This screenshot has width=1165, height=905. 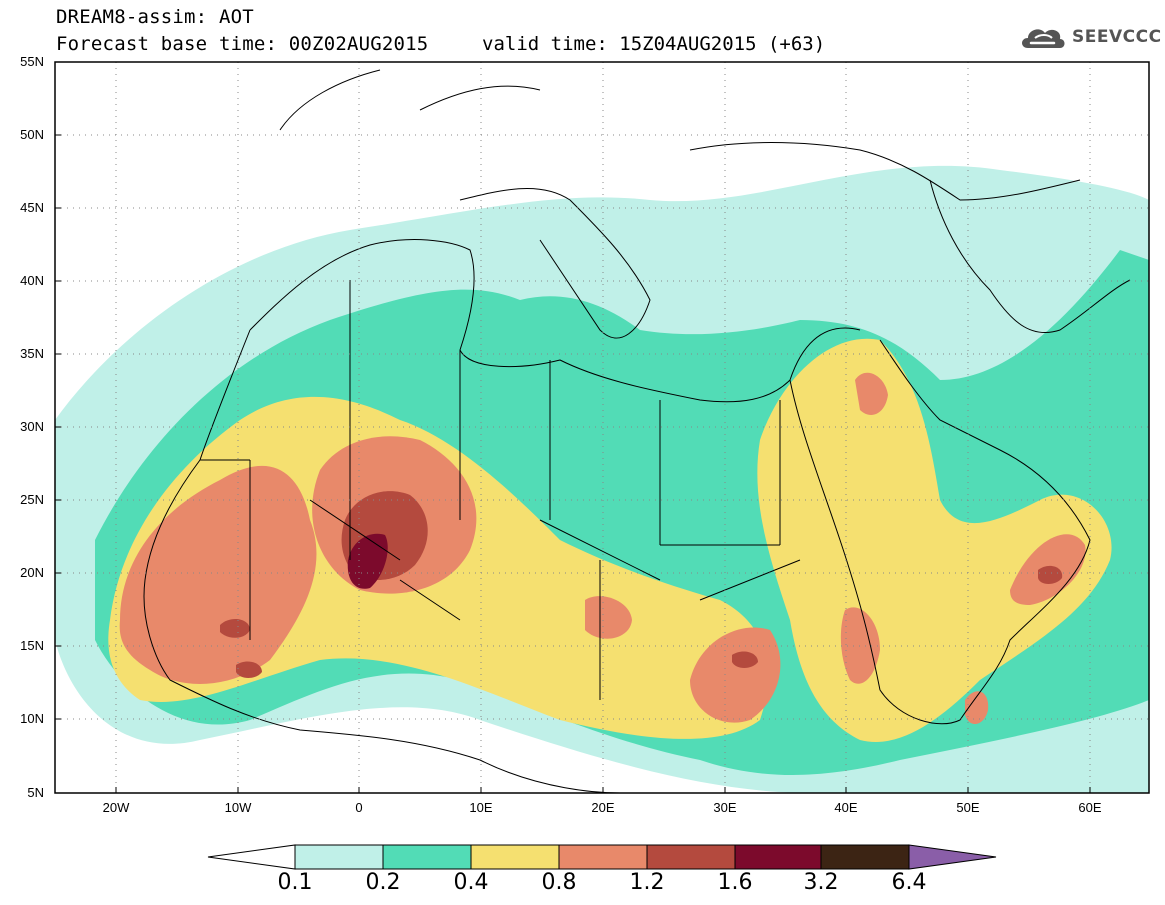 I want to click on lat-label: 5N, so click(x=35, y=792).